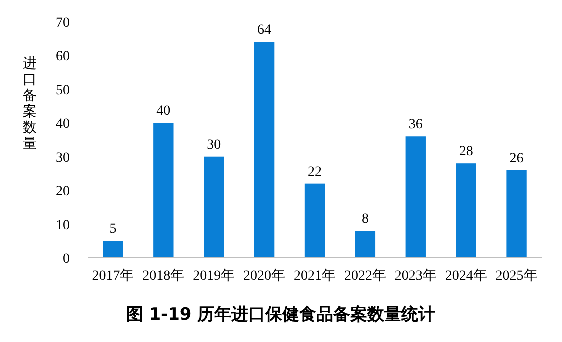 This screenshot has height=342, width=562. Describe the element at coordinates (214, 145) in the screenshot. I see `data-label: 30` at that location.